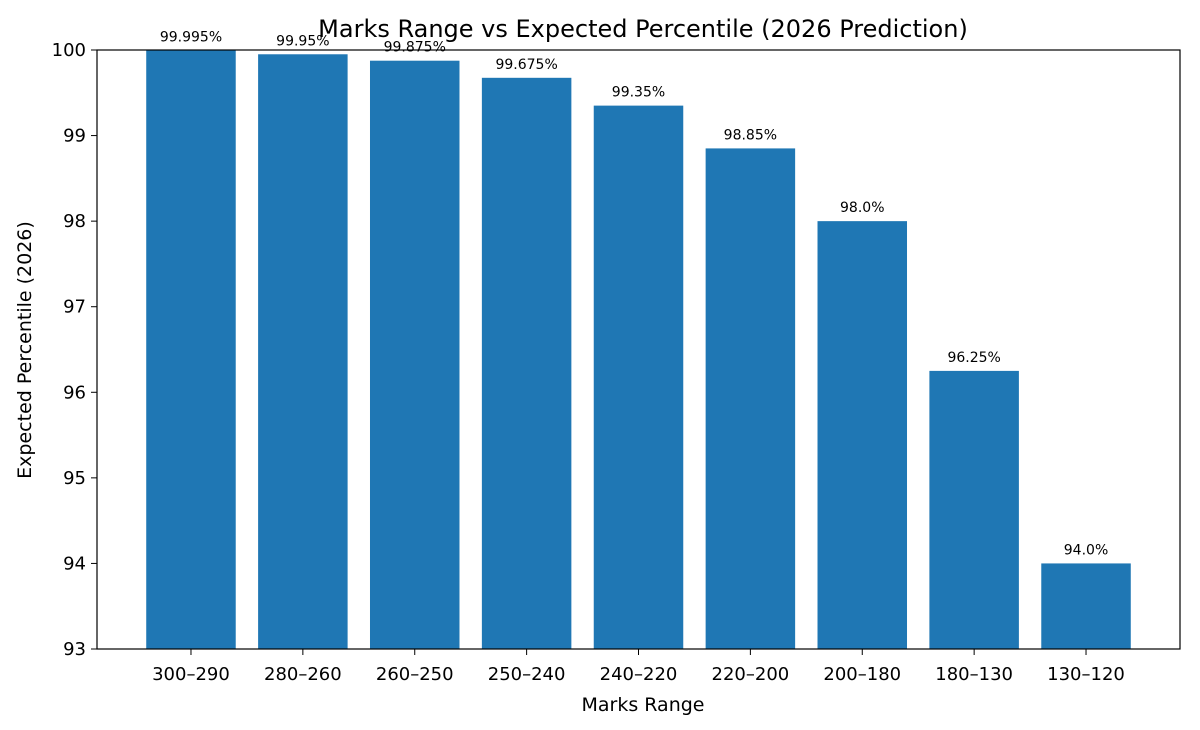  I want to click on data-label: 99.95%, so click(302, 41).